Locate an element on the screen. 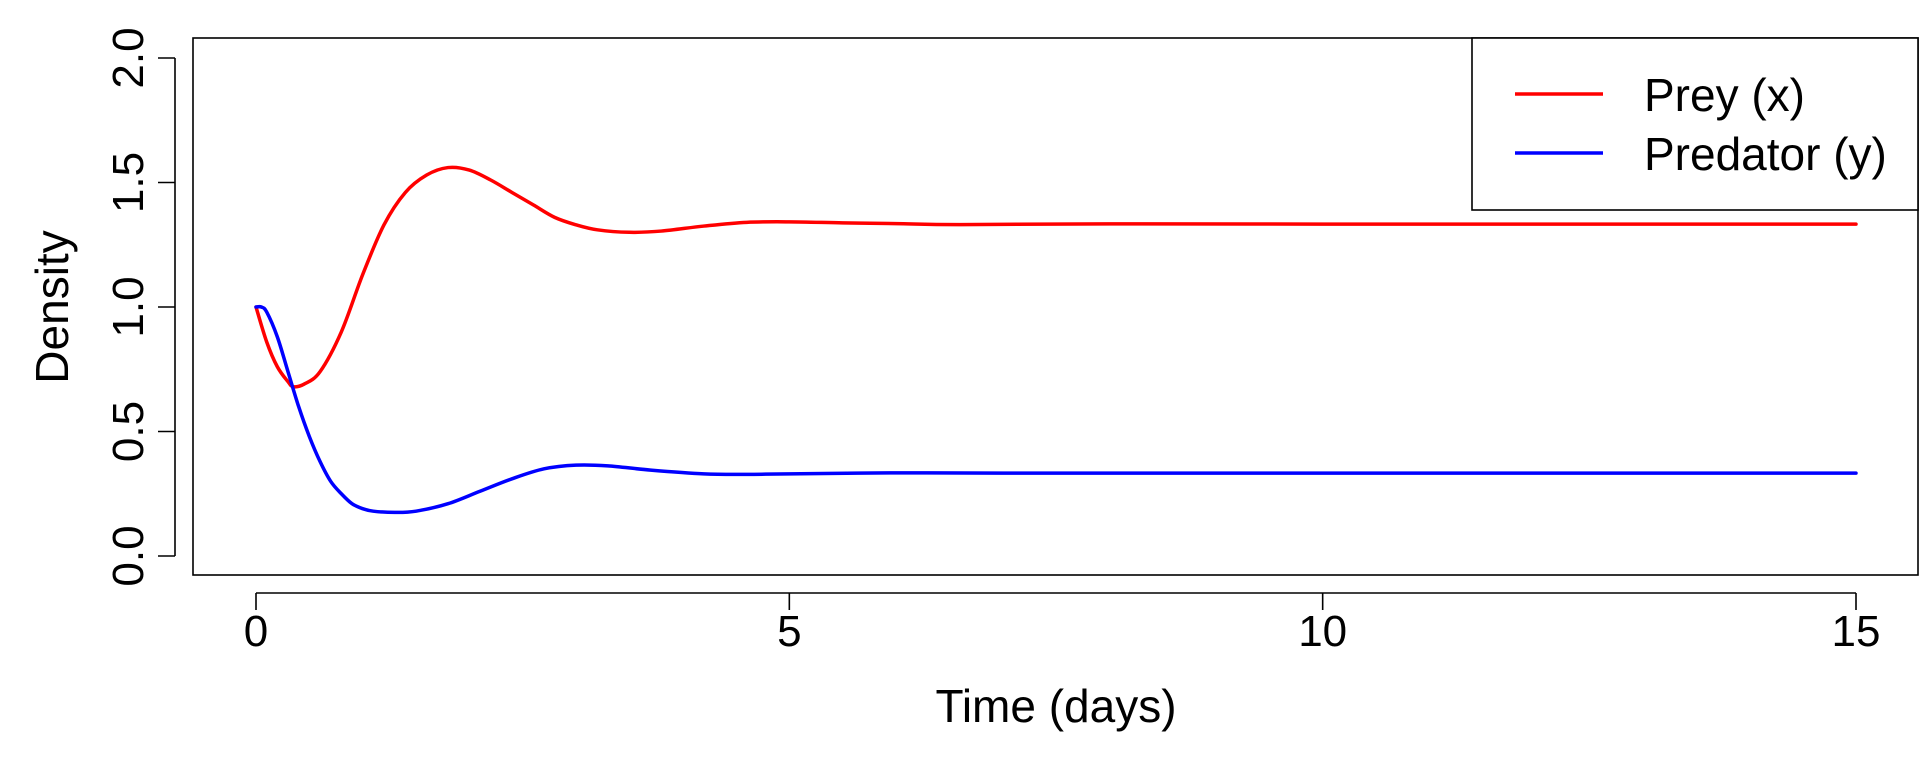 This screenshot has width=1920, height=768. legend: Prey (x) Predator (y) is located at coordinates (1695, 124).